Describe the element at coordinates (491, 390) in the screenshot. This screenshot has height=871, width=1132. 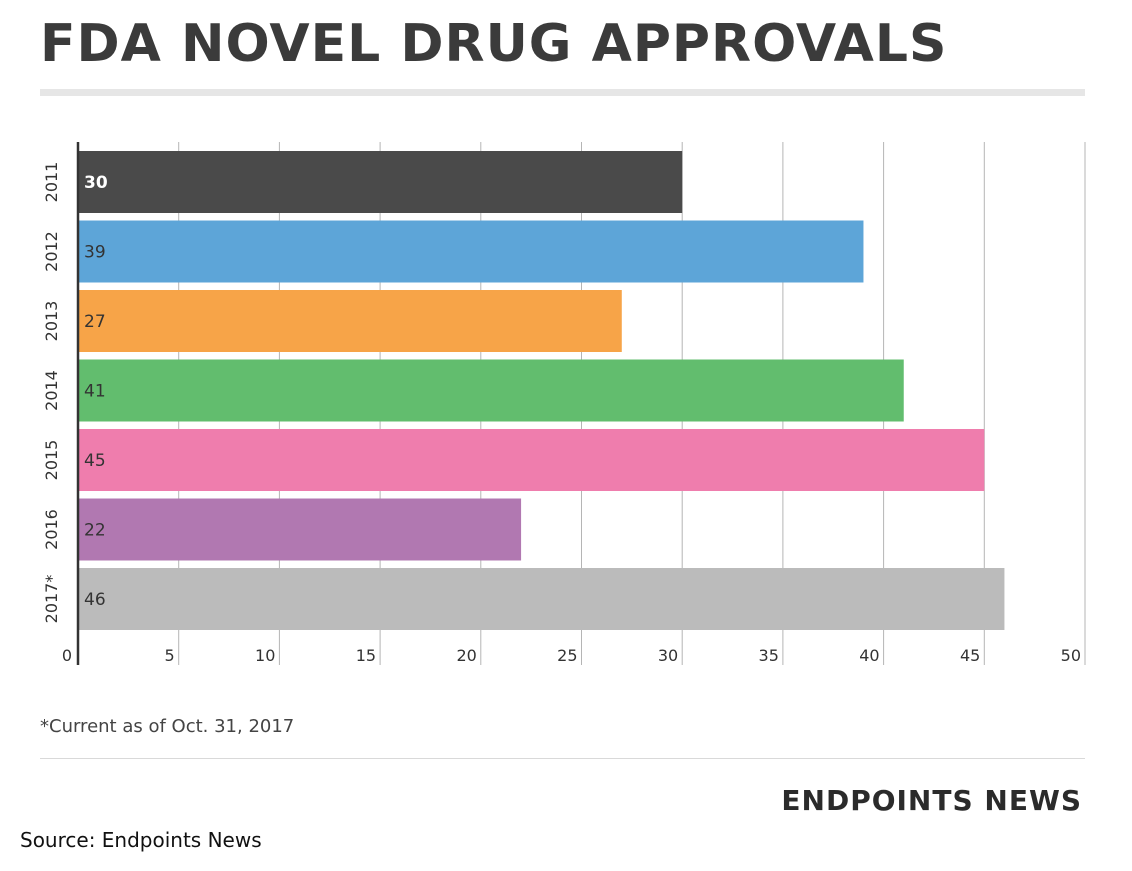
I see `bar-2014` at that location.